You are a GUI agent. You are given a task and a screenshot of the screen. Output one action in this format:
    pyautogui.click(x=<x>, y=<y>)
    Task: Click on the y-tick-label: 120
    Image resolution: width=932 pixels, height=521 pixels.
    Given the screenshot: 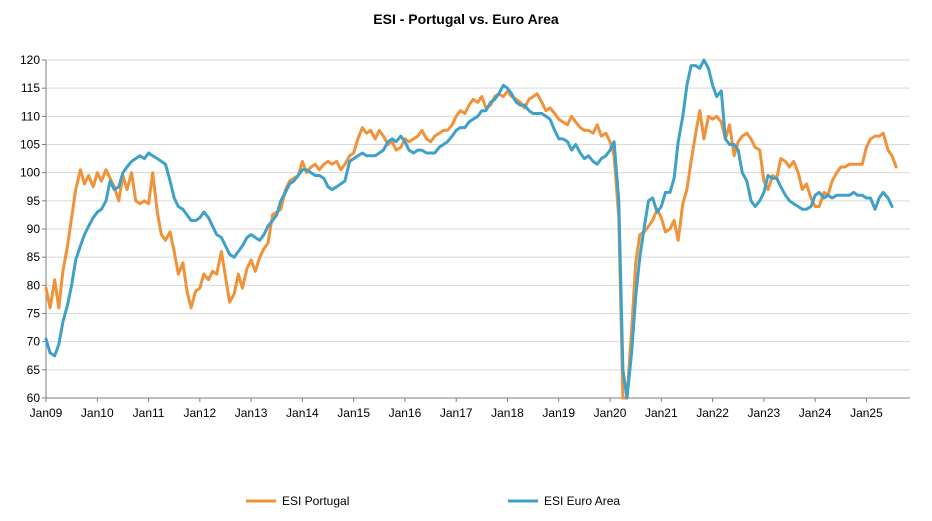 What is the action you would take?
    pyautogui.click(x=30, y=60)
    